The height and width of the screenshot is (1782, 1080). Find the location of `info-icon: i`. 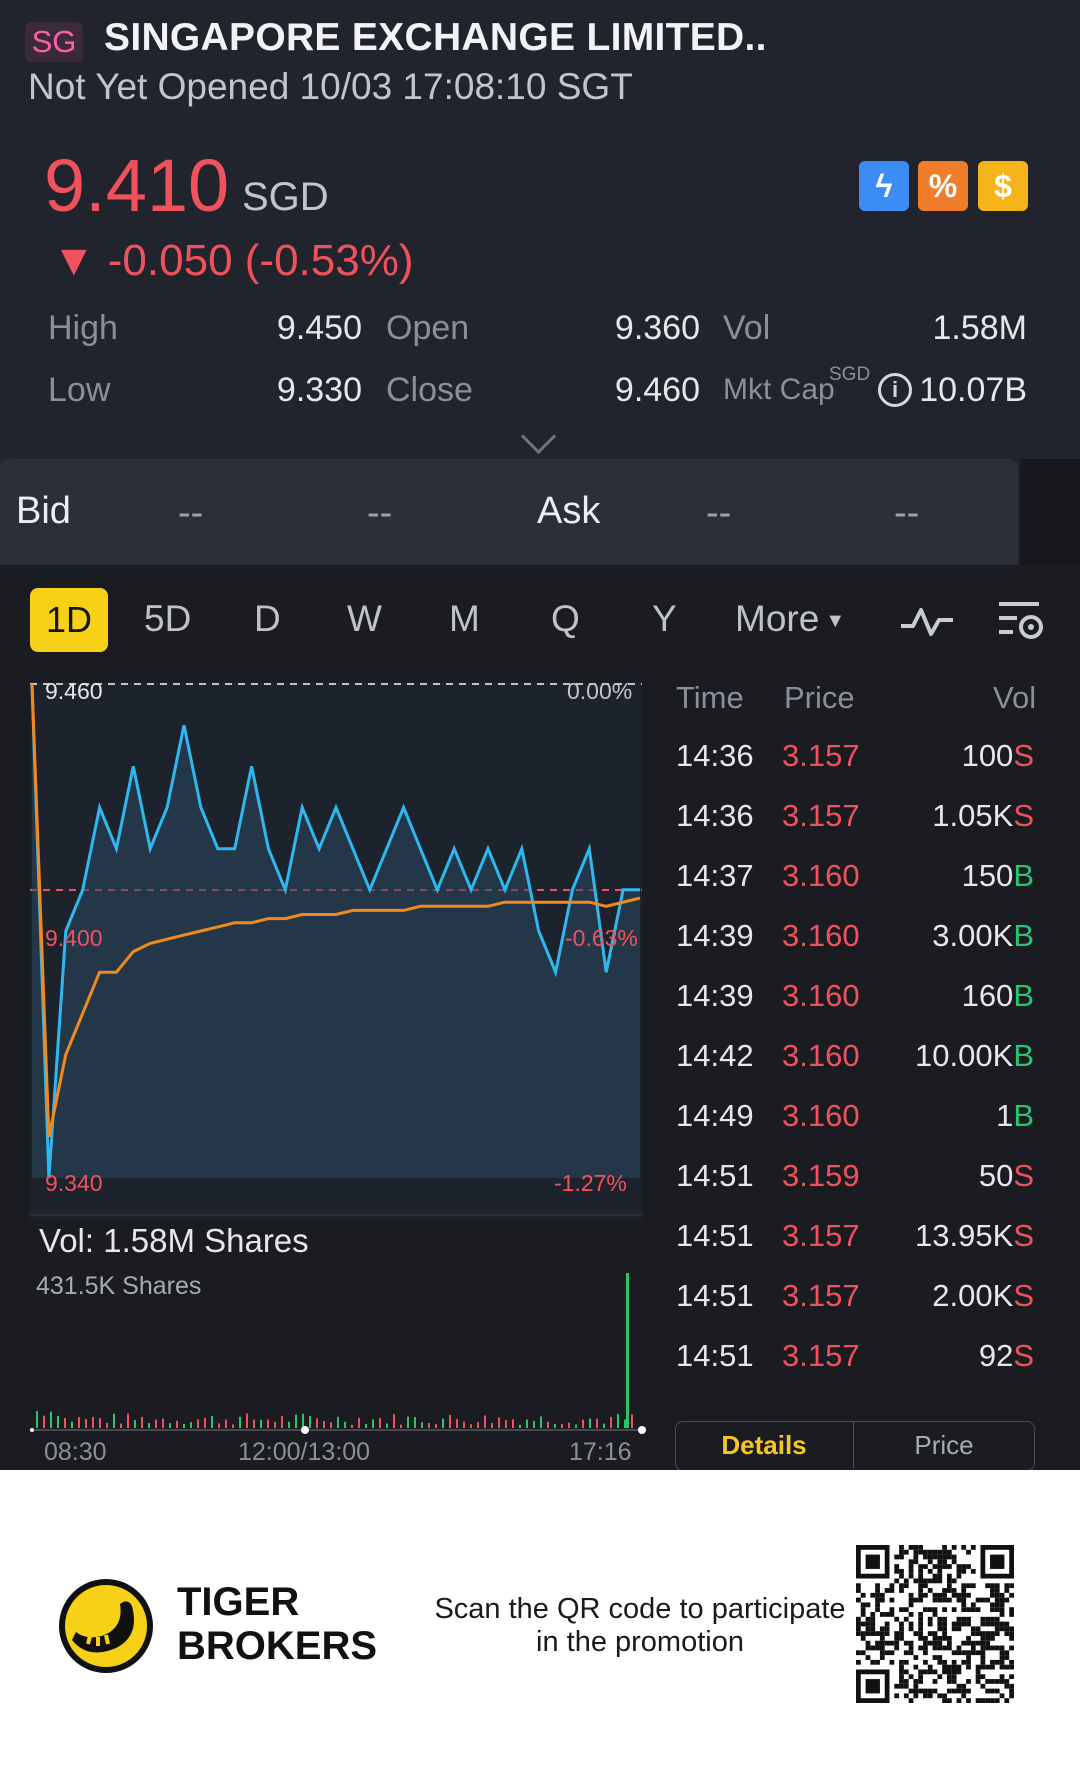

info-icon: i is located at coordinates (895, 390).